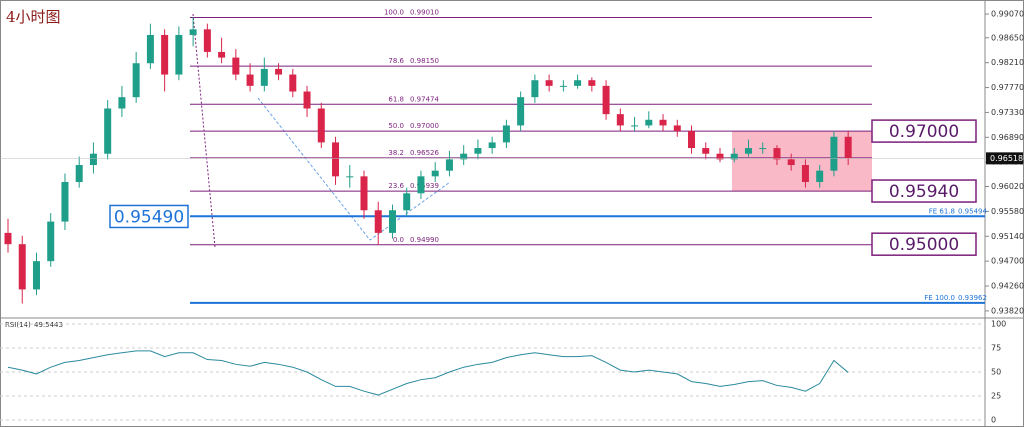  I want to click on fib-ratio: 23.6, so click(396, 186).